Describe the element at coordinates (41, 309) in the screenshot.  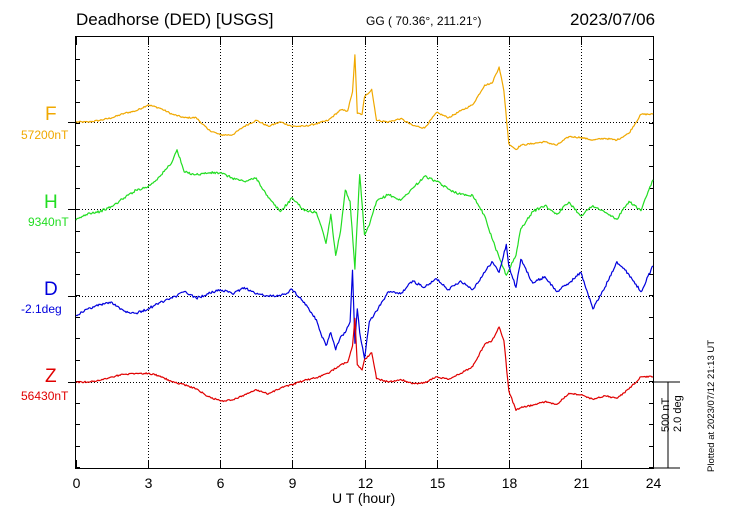
I see `series-baseline-d: -2.1deg` at that location.